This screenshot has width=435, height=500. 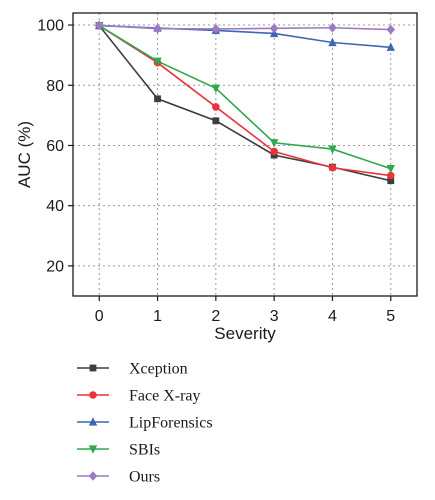 What do you see at coordinates (55, 146) in the screenshot?
I see `y-tick-label: 60` at bounding box center [55, 146].